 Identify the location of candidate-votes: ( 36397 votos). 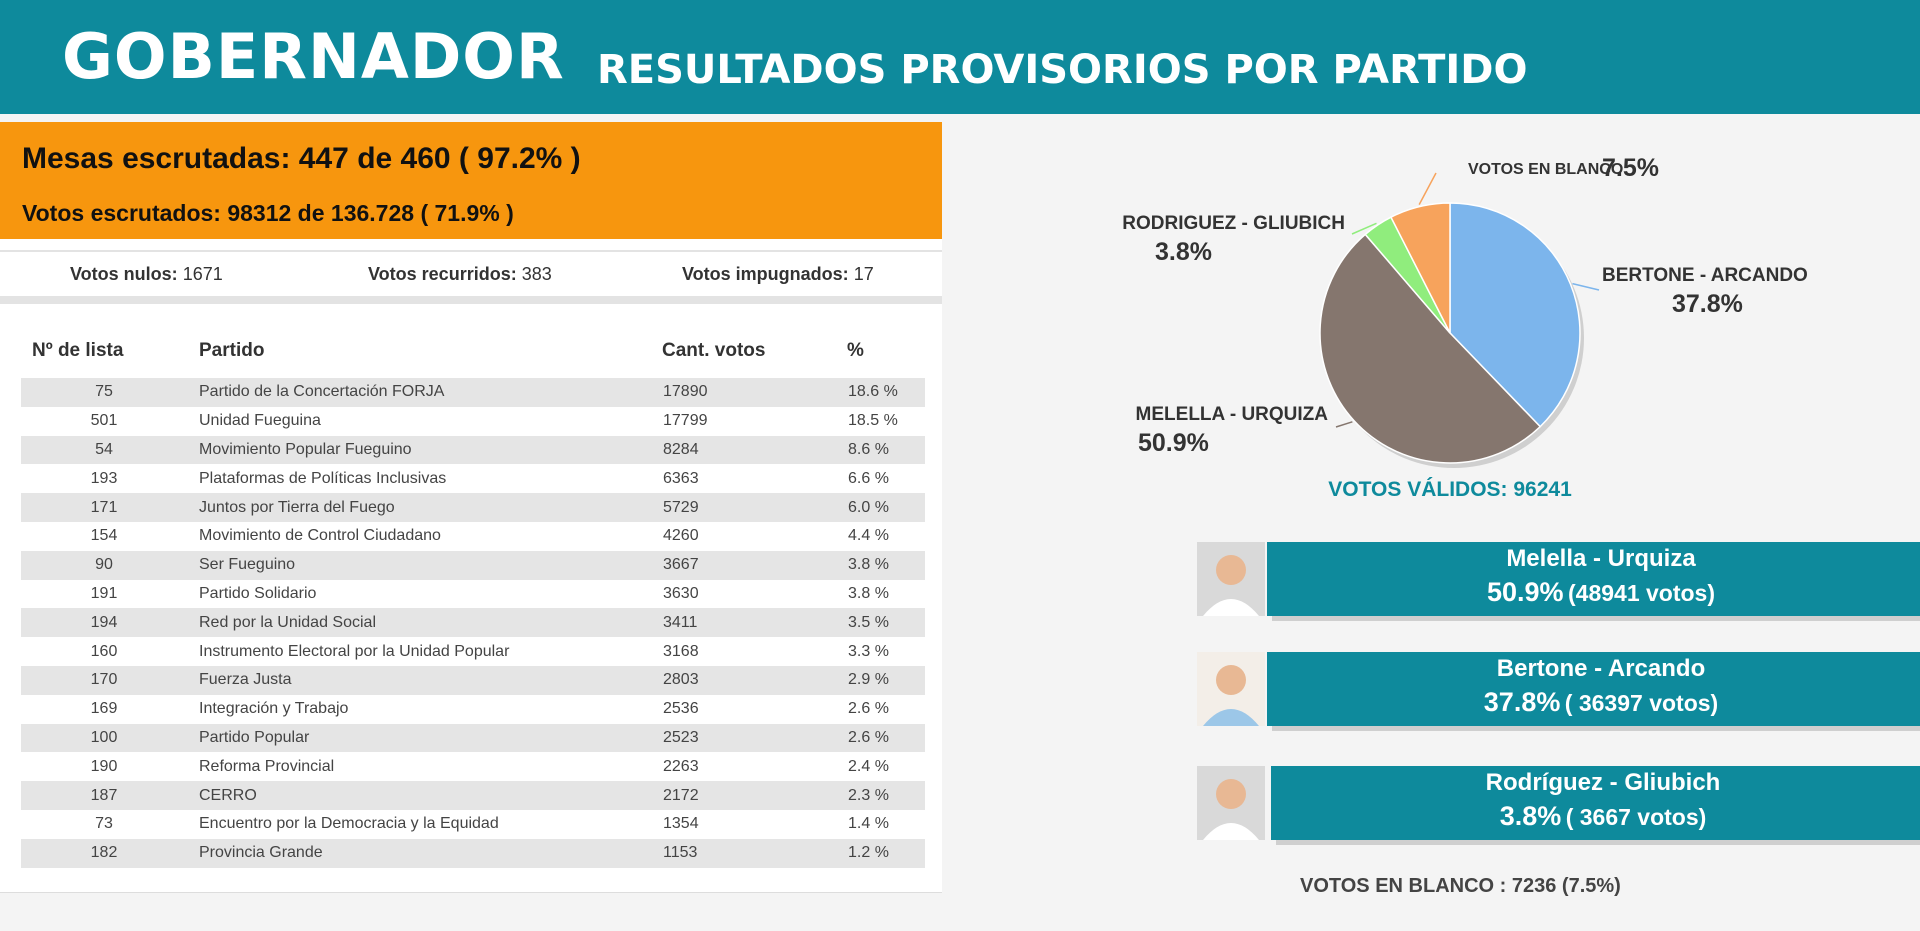
(1641, 703).